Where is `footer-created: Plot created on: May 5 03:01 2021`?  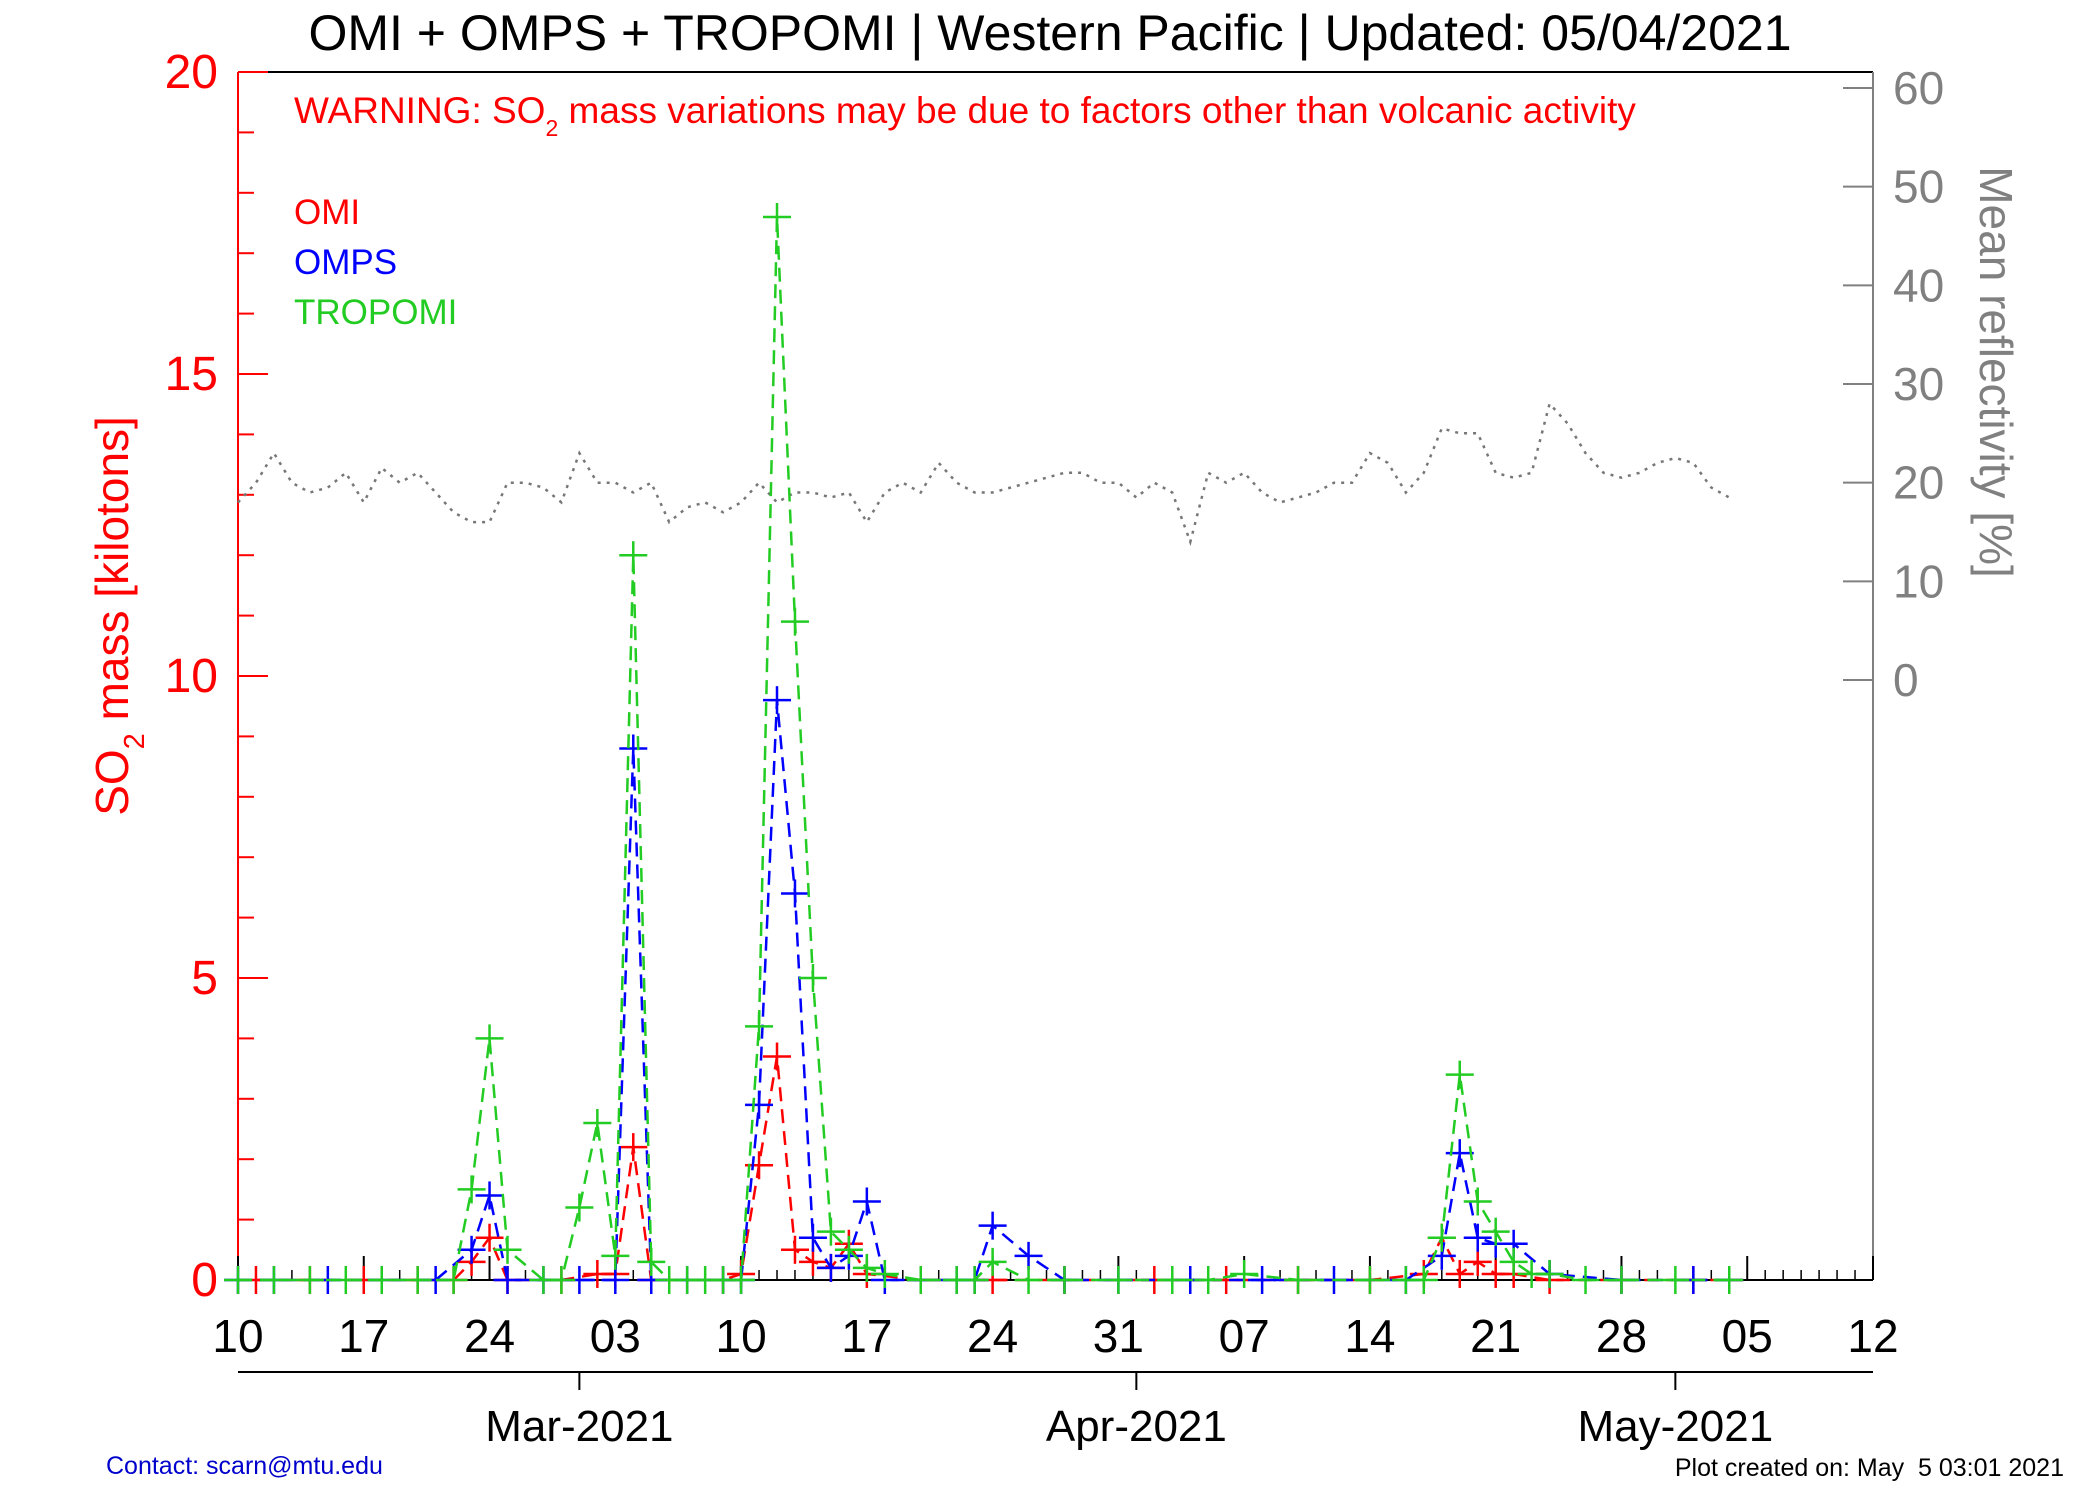
footer-created: Plot created on: May 5 03:01 2021 is located at coordinates (1869, 1468).